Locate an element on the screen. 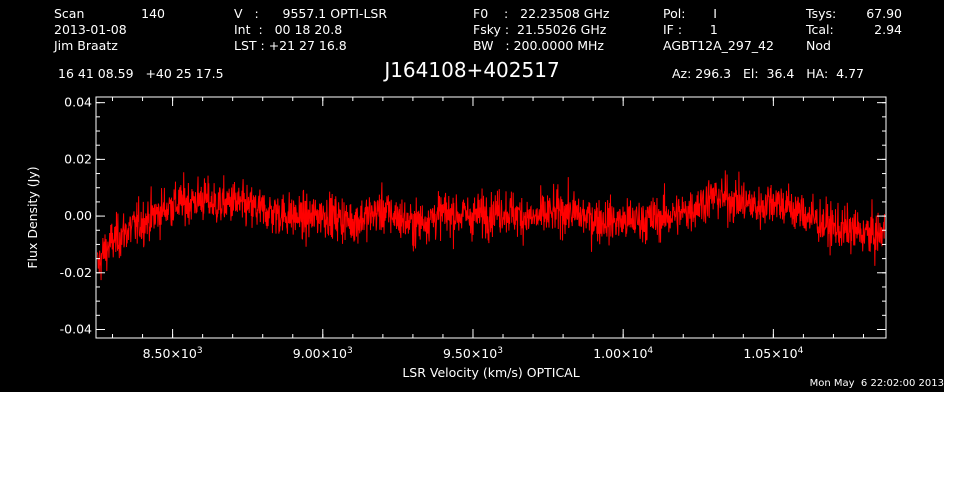  observer-name: Jim Braatz is located at coordinates (86, 45).